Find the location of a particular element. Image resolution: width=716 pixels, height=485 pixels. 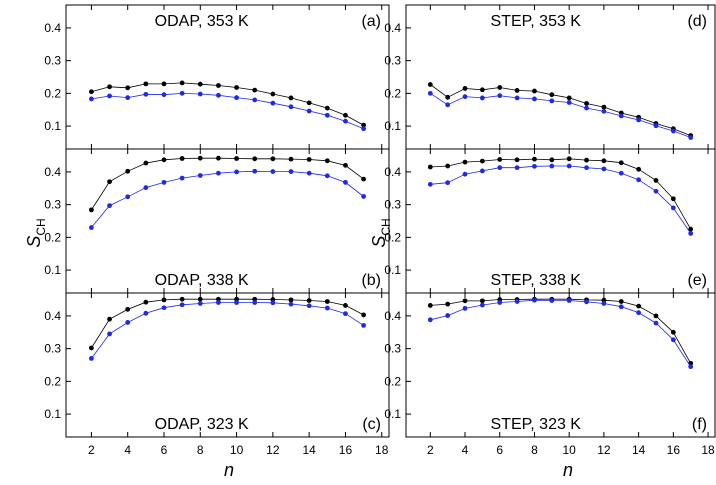

x-tick-label: 4 is located at coordinates (127, 450).